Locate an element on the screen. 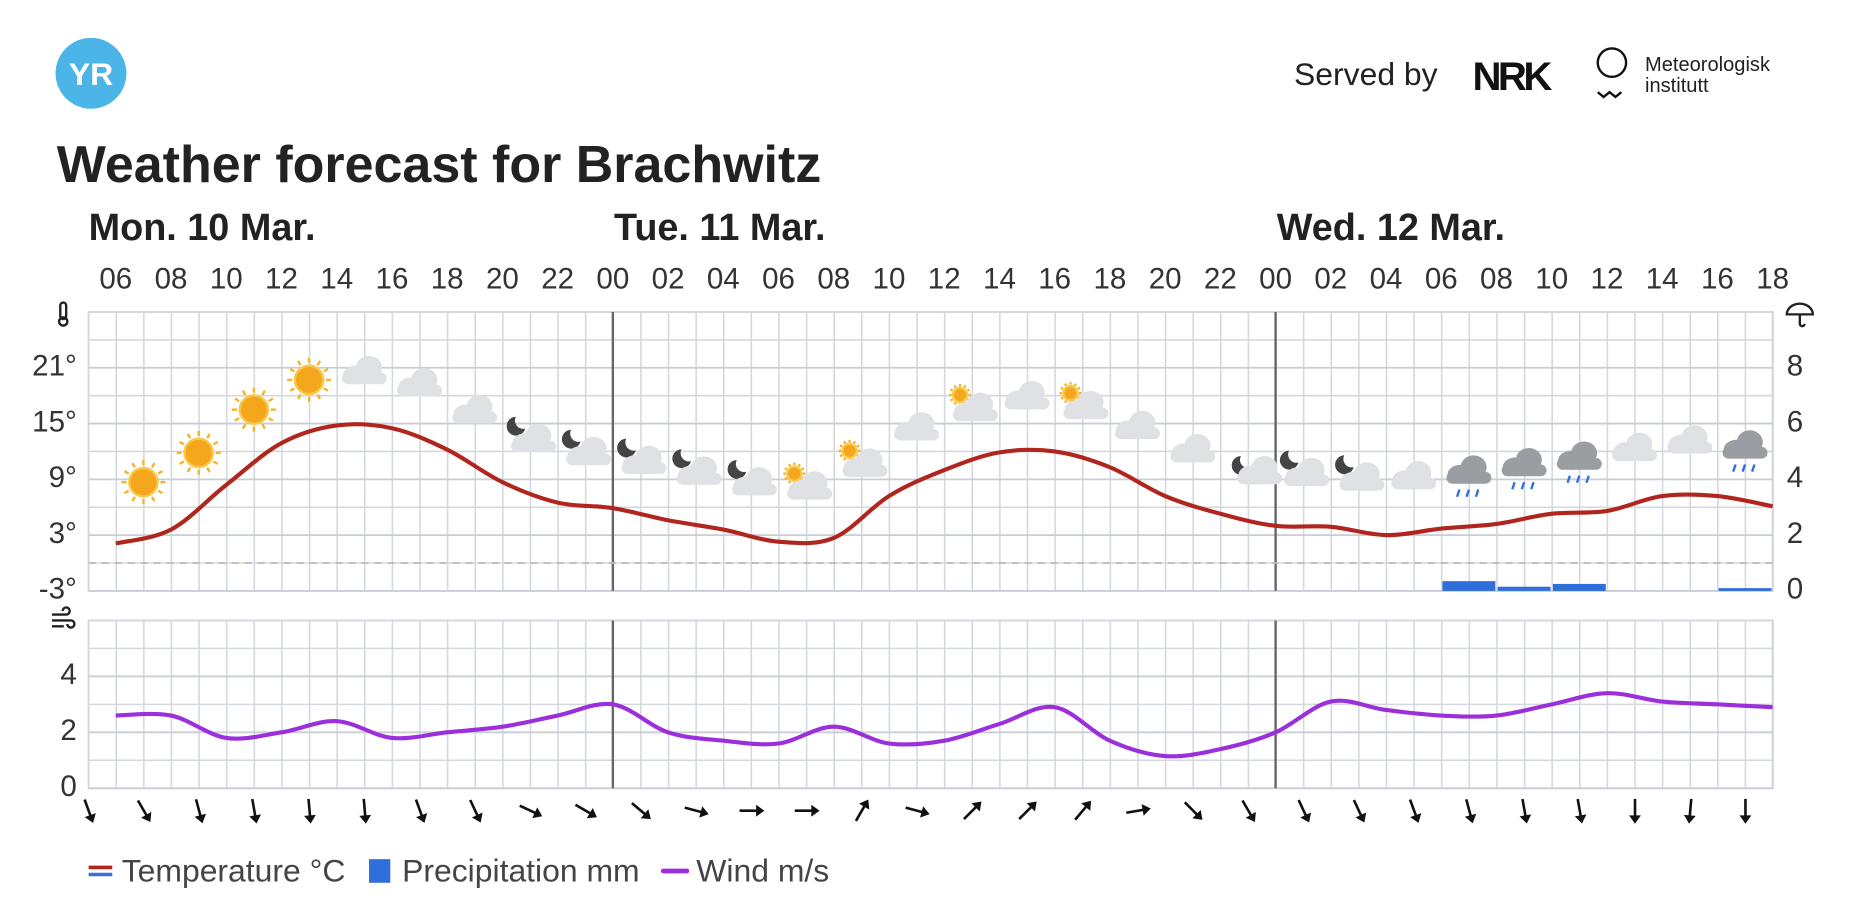 Image resolution: width=1853 pixels, height=910 pixels. line is located at coordinates (944, 484).